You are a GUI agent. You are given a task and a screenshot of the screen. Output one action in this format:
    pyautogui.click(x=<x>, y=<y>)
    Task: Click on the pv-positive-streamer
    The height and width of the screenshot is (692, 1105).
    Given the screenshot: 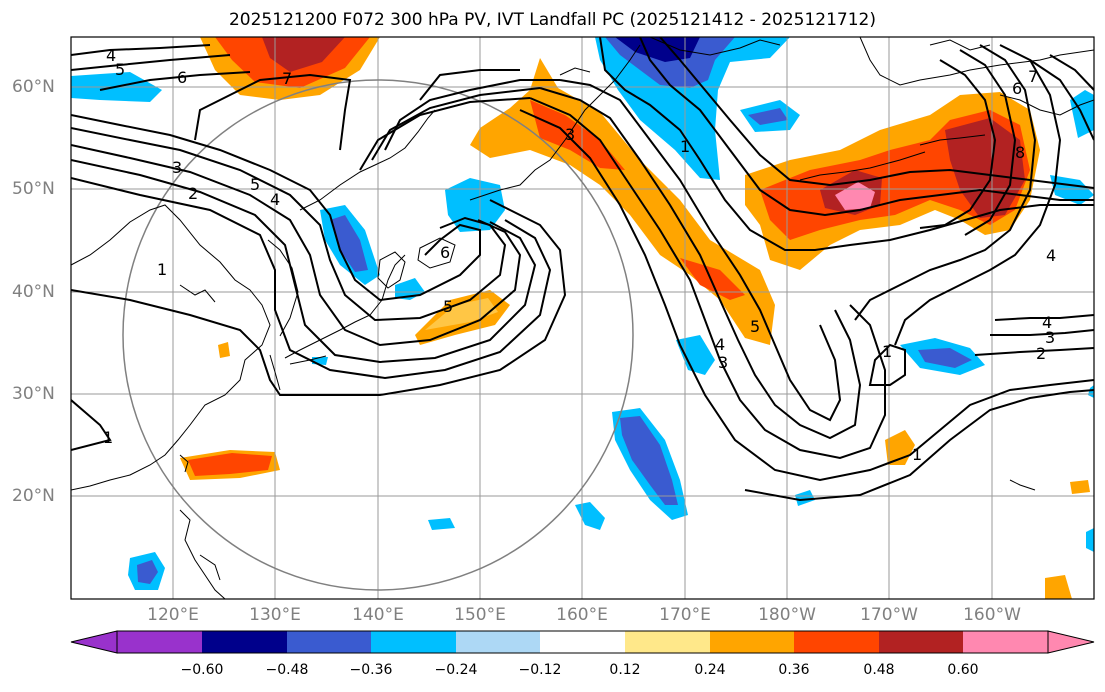 What is the action you would take?
    pyautogui.click(x=595, y=201)
    